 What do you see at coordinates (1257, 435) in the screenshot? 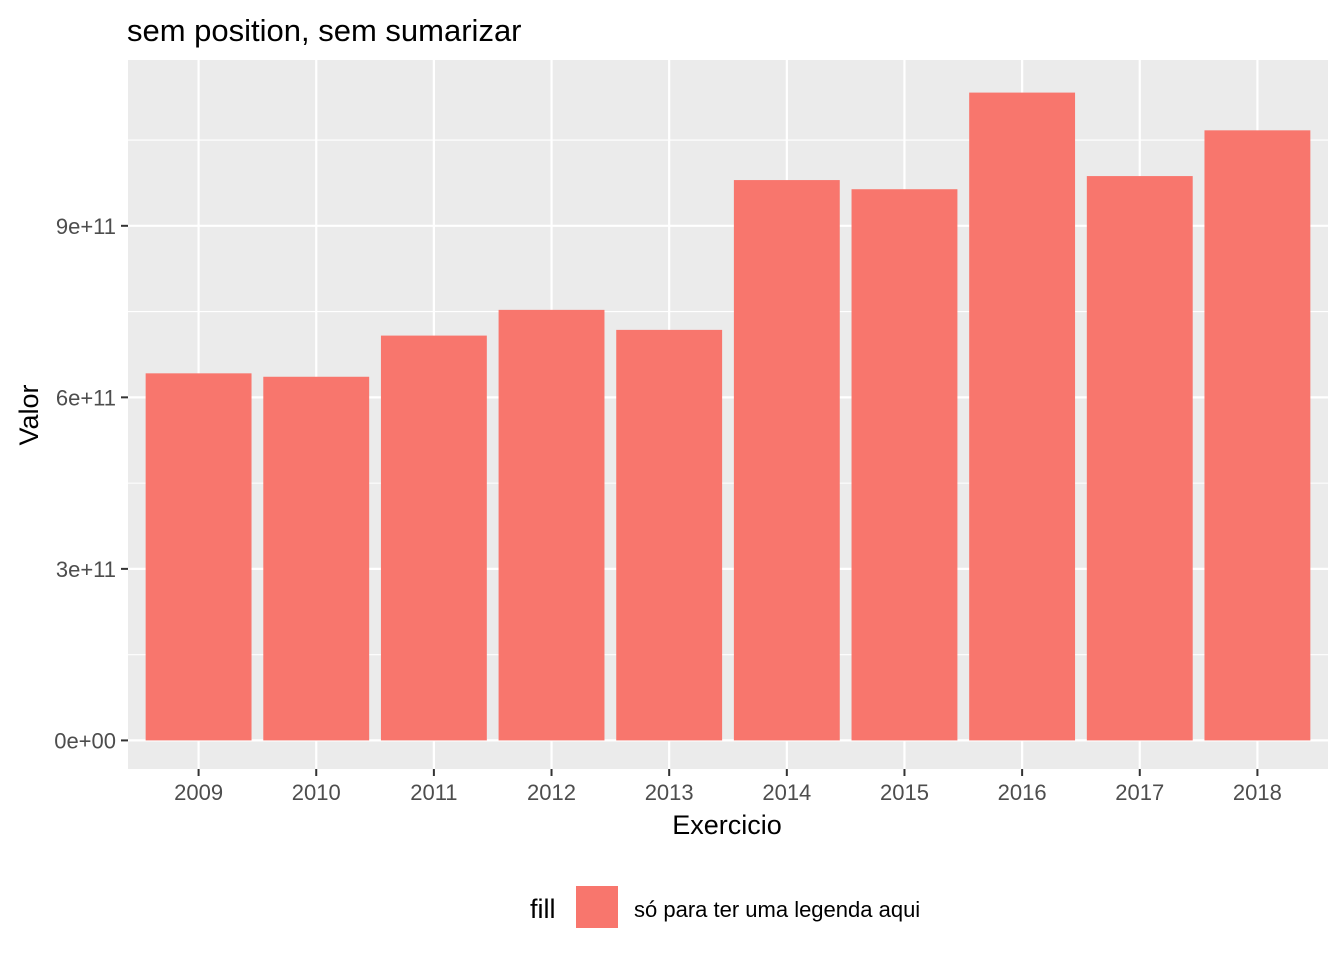
I see `bar-2018` at bounding box center [1257, 435].